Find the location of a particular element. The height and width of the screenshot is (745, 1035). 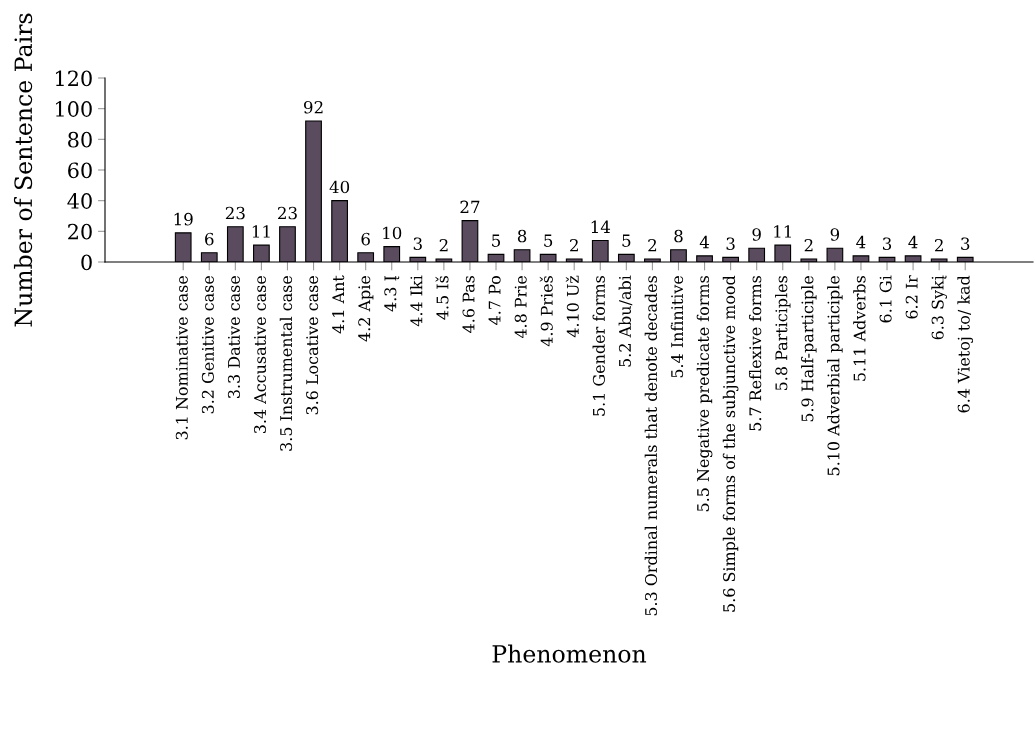

x-tick-label: 4.4 Iki is located at coordinates (416, 301).